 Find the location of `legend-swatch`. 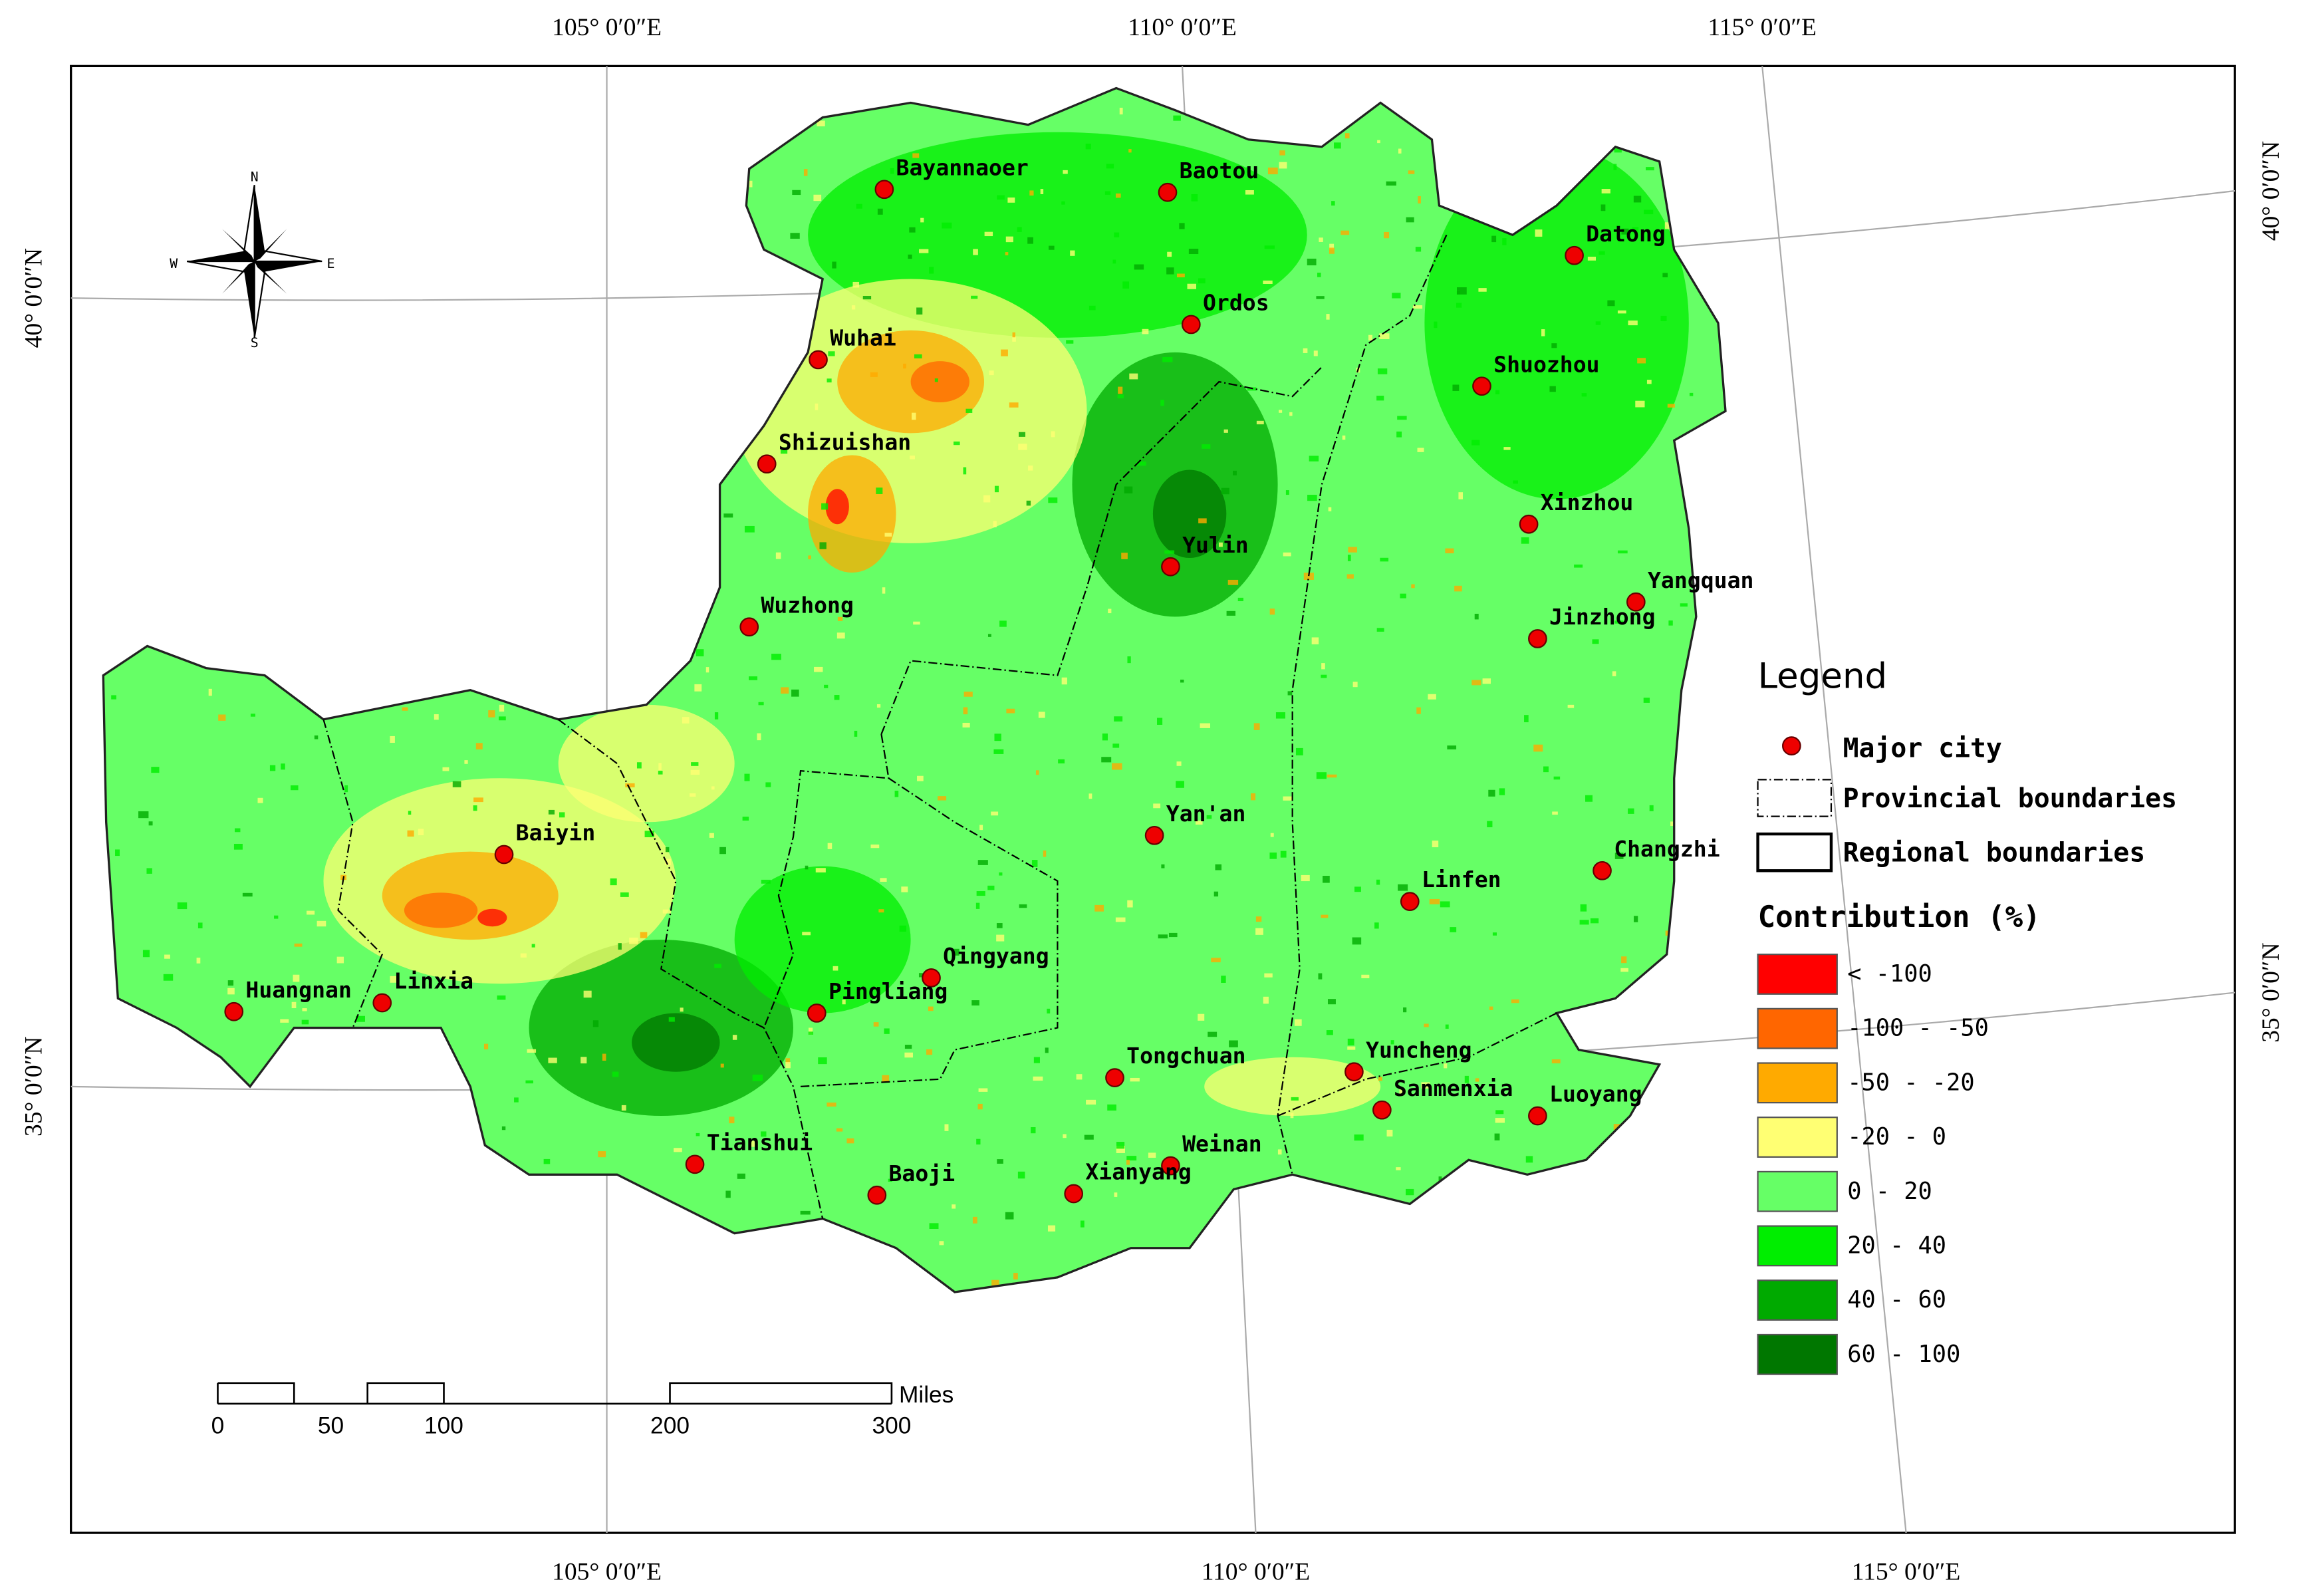

legend-swatch is located at coordinates (1797, 1246).